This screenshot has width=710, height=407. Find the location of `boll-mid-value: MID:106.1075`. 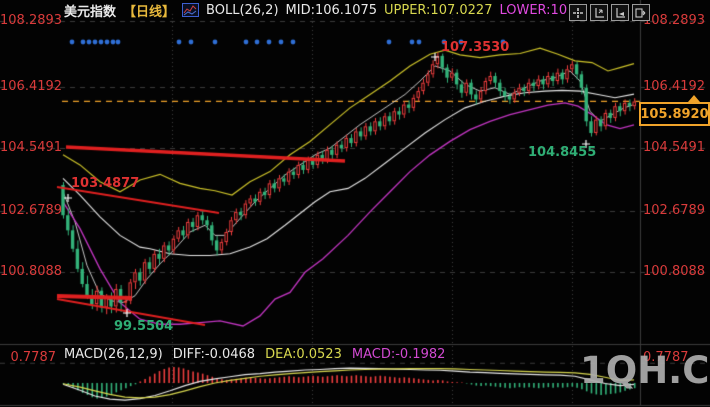

boll-mid-value: MID:106.1075 is located at coordinates (331, 10).